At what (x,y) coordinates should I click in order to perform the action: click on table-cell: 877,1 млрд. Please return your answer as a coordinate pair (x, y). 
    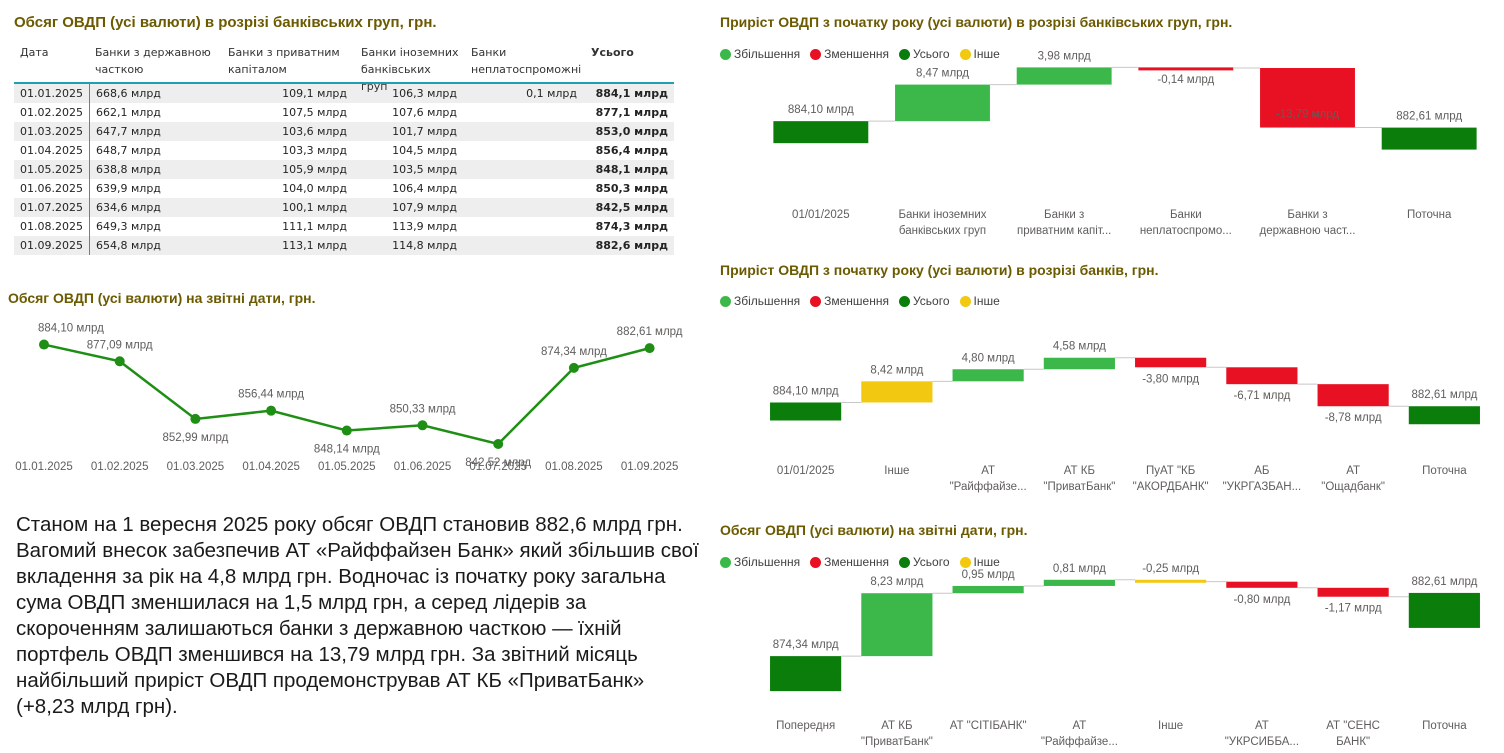
    Looking at the image, I should click on (631, 112).